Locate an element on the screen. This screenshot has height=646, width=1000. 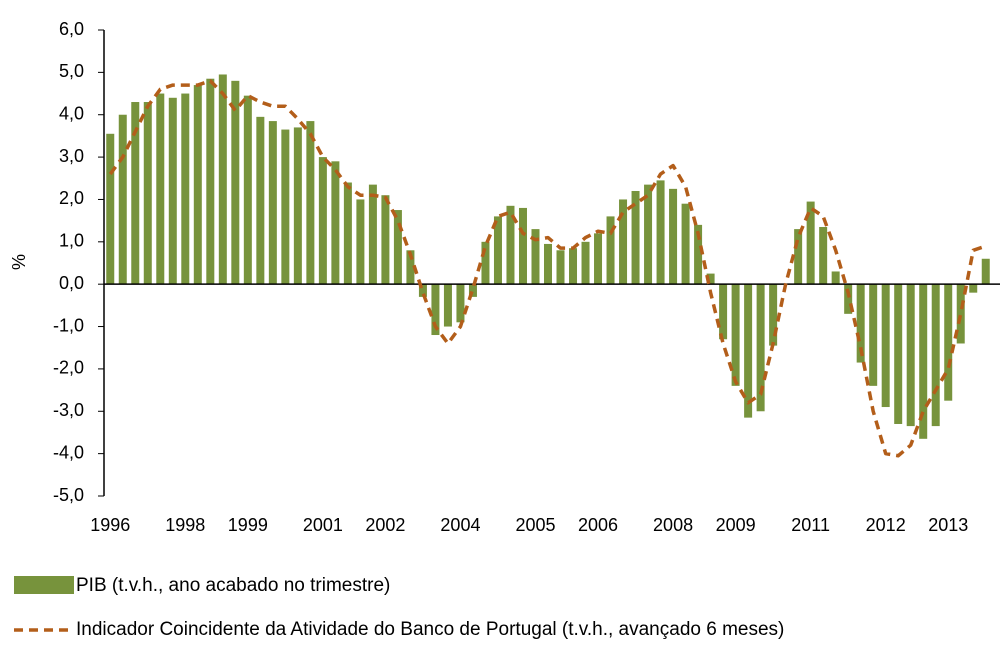
y-tick-label: 0,0 is located at coordinates (71, 283).